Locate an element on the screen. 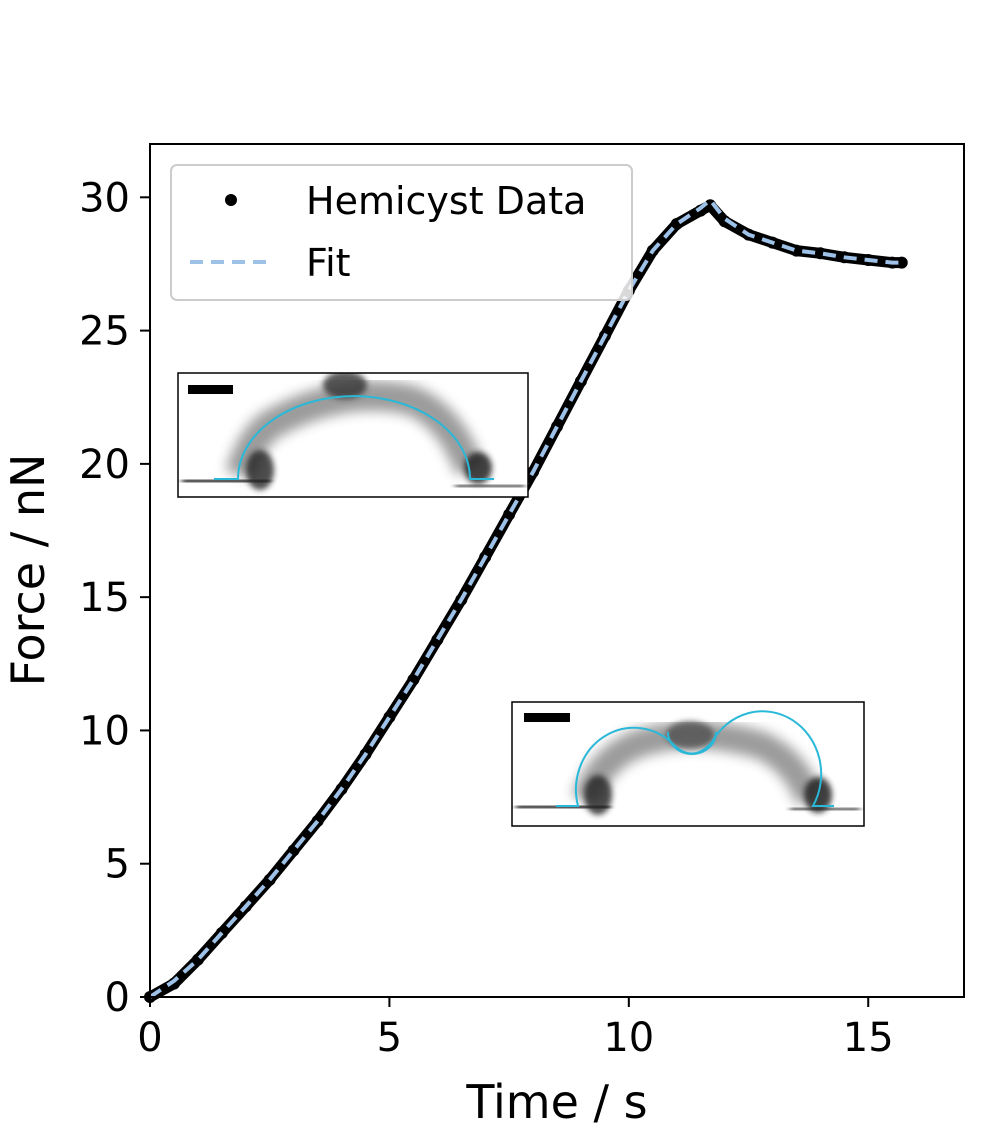  y-tick-label: 20 is located at coordinates (104, 465).